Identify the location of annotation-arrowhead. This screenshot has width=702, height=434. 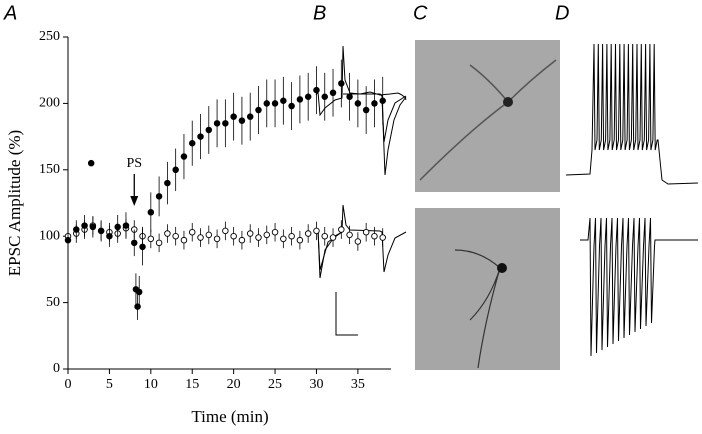
(134, 201).